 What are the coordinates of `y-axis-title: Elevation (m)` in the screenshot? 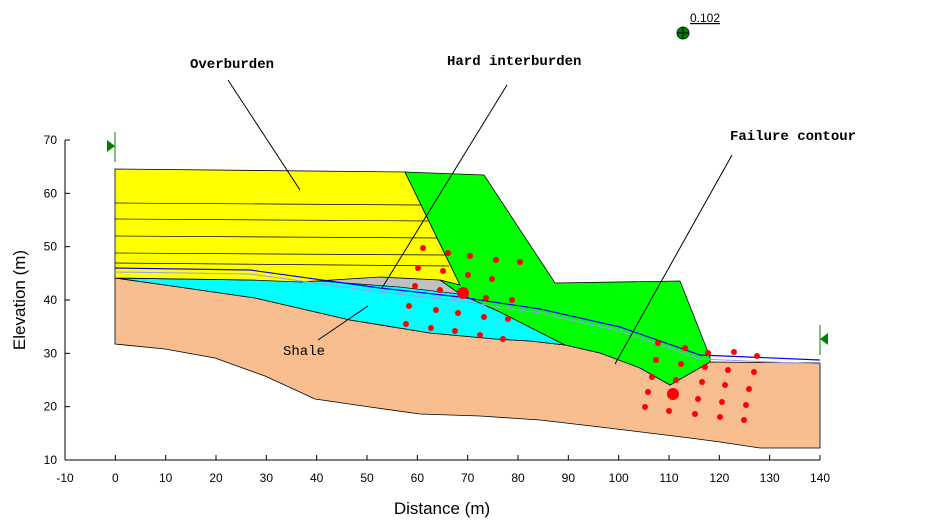 It's located at (19, 300).